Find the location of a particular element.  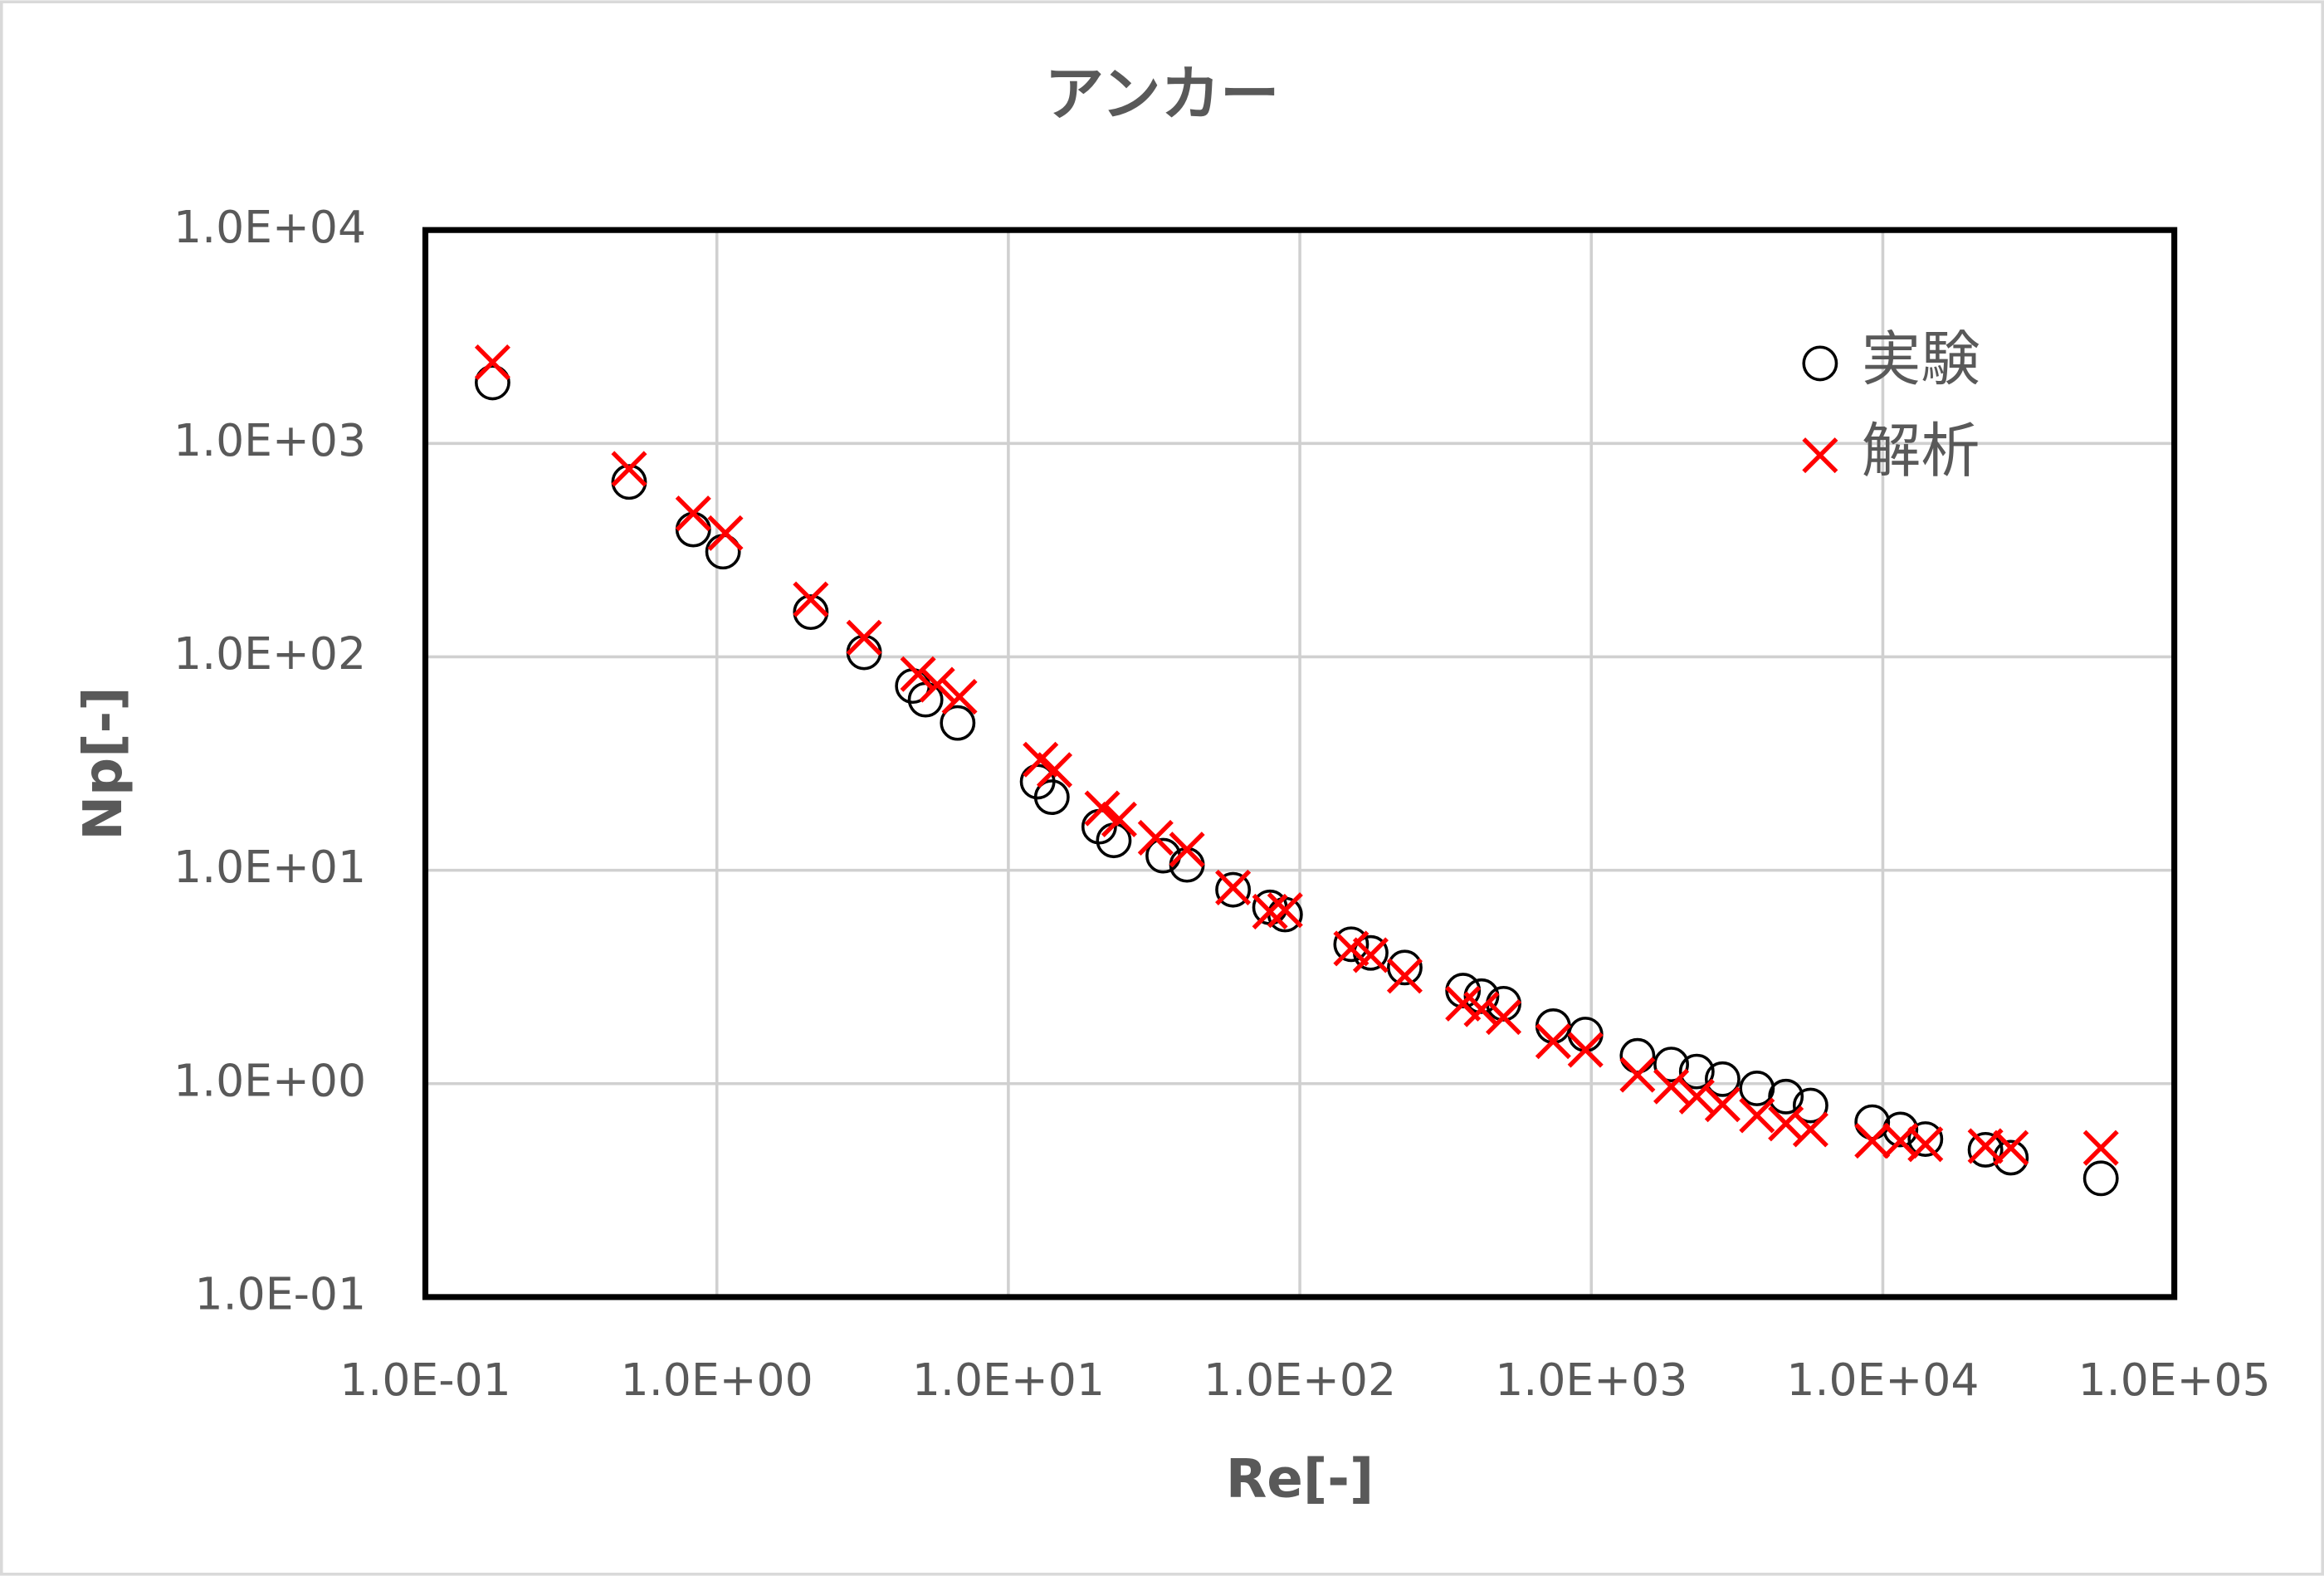

y-axis-label: Np[-] is located at coordinates (103, 763).